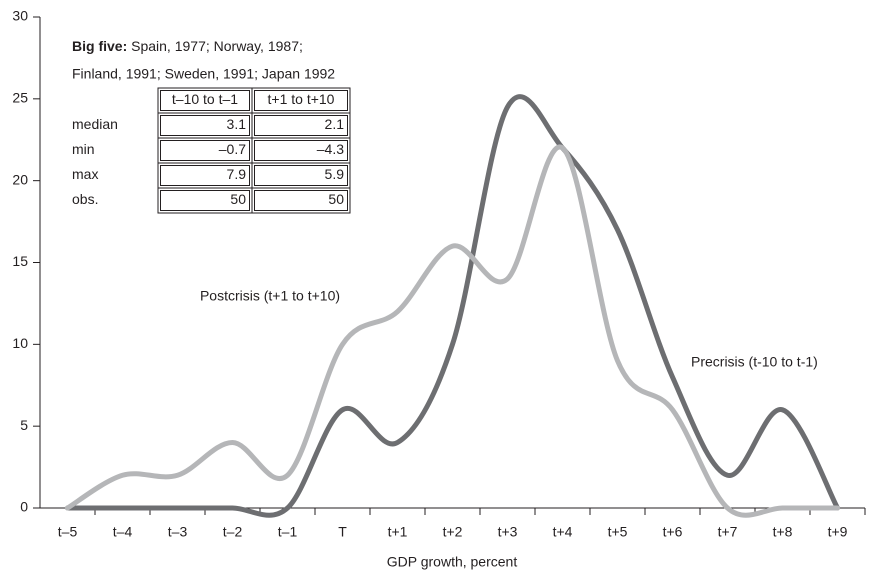 This screenshot has width=872, height=578. What do you see at coordinates (24, 507) in the screenshot?
I see `y-tick-label: 0` at bounding box center [24, 507].